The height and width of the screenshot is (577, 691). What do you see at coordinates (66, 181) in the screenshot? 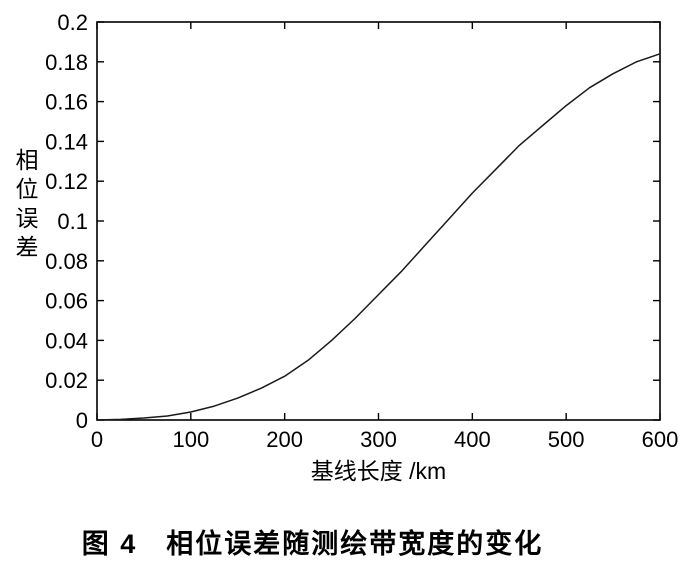
I see `y-tick-label: 0.12` at bounding box center [66, 181].